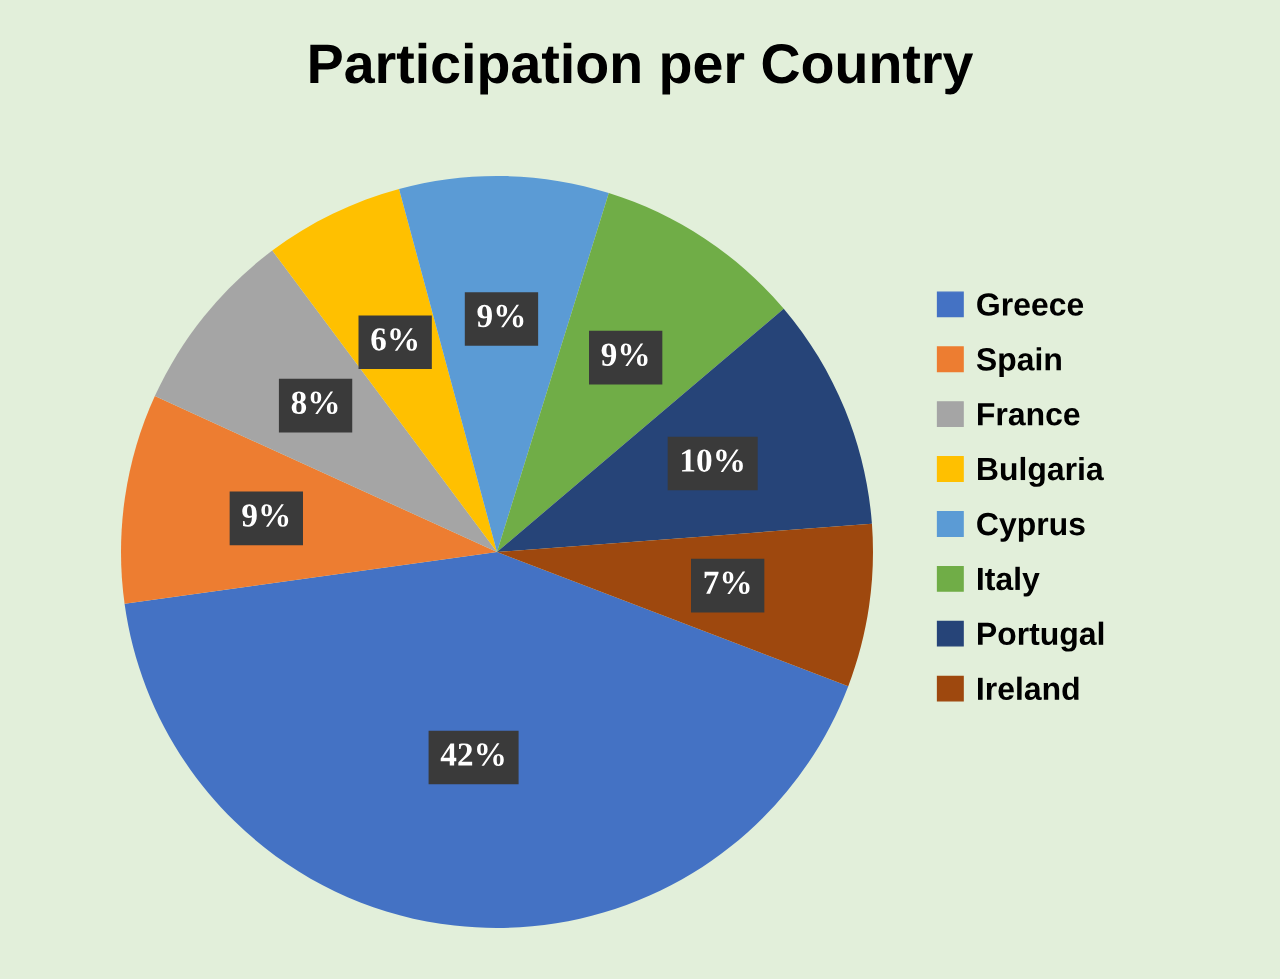  I want to click on legend-label: France, so click(1029, 414).